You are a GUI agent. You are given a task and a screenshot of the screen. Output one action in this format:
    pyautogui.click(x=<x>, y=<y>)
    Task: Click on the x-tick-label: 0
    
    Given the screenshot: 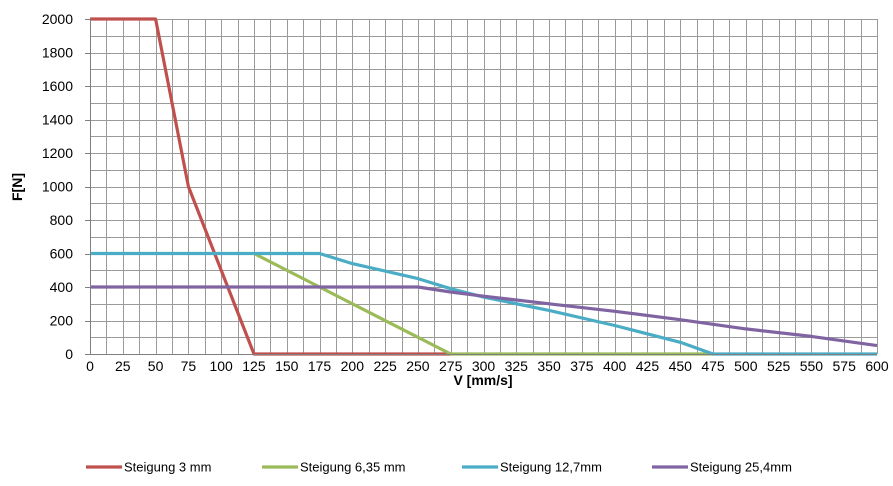 What is the action you would take?
    pyautogui.click(x=90, y=366)
    